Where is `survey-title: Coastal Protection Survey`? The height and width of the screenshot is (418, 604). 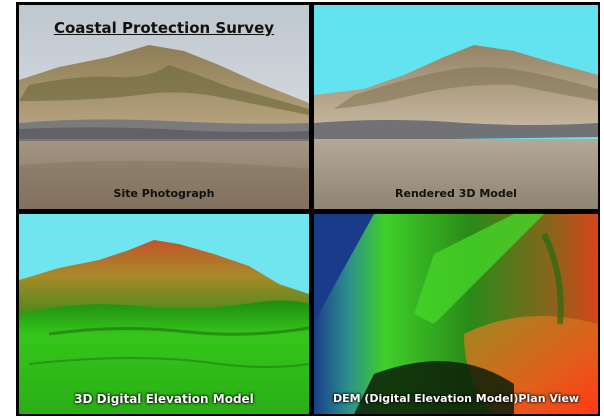
survey-title: Coastal Protection Survey is located at coordinates (164, 28).